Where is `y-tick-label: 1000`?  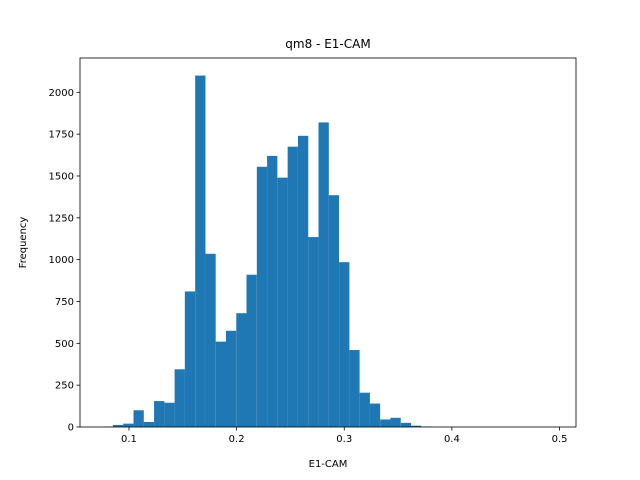
y-tick-label: 1000 is located at coordinates (61, 260).